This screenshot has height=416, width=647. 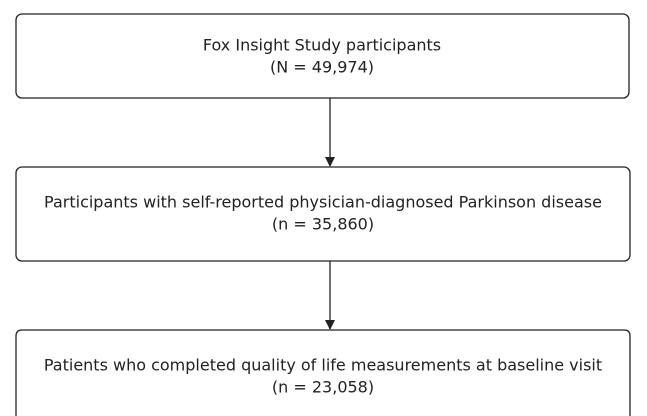 What do you see at coordinates (323, 224) in the screenshot?
I see `node-count: (n = 35,860)` at bounding box center [323, 224].